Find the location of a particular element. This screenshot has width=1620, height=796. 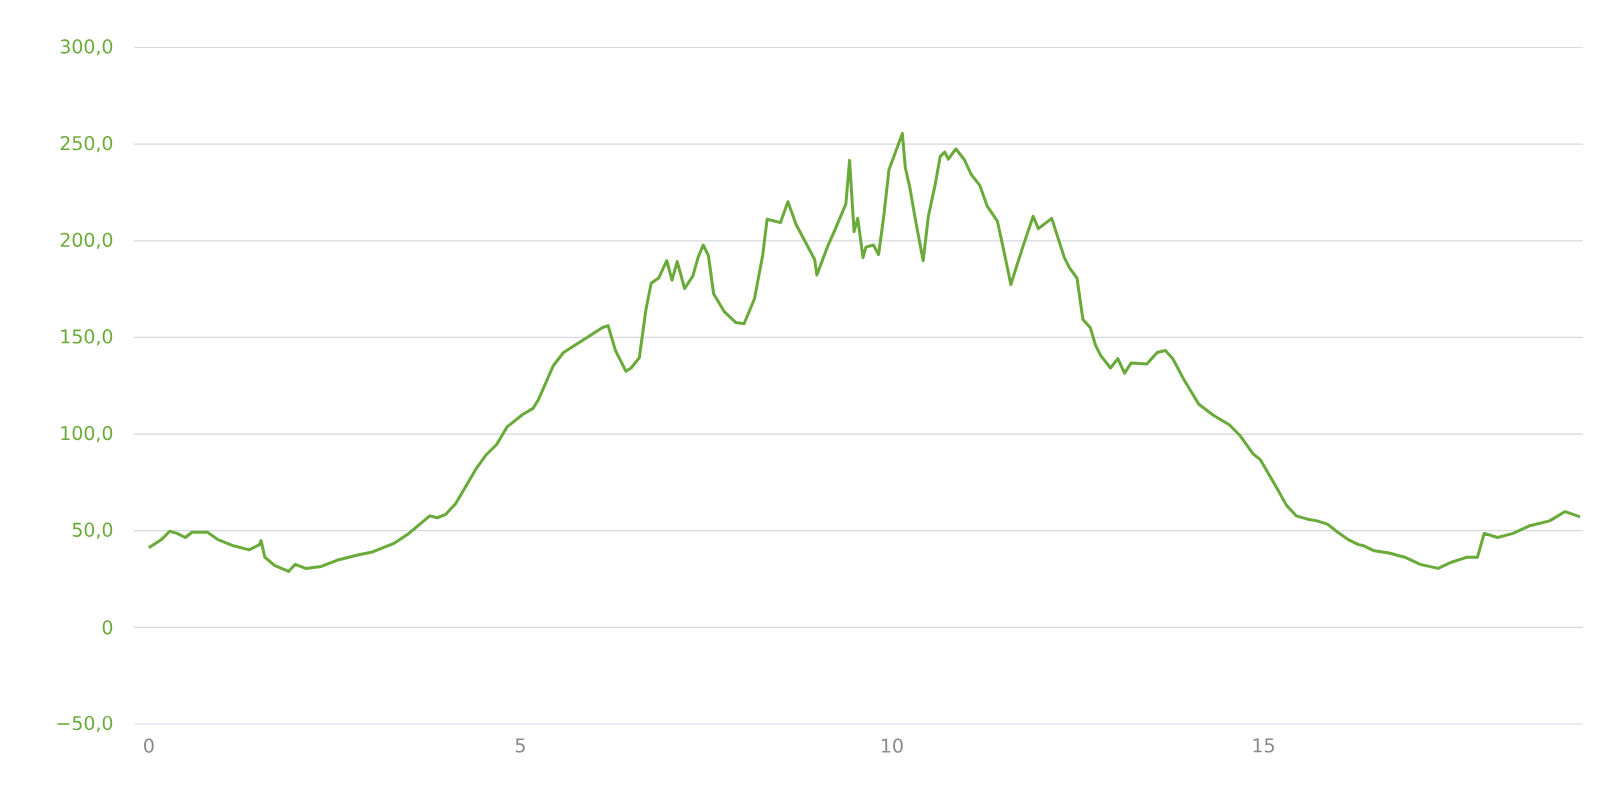

y-tick-label: 250,0 is located at coordinates (86, 144).